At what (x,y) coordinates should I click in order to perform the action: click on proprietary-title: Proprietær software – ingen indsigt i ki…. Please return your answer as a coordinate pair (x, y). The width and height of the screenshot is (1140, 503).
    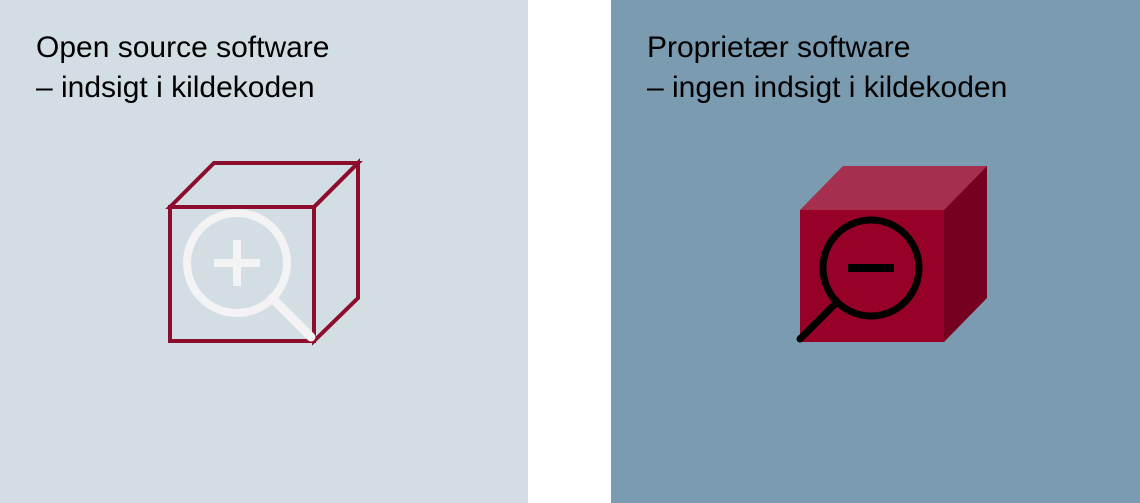
    Looking at the image, I should click on (827, 68).